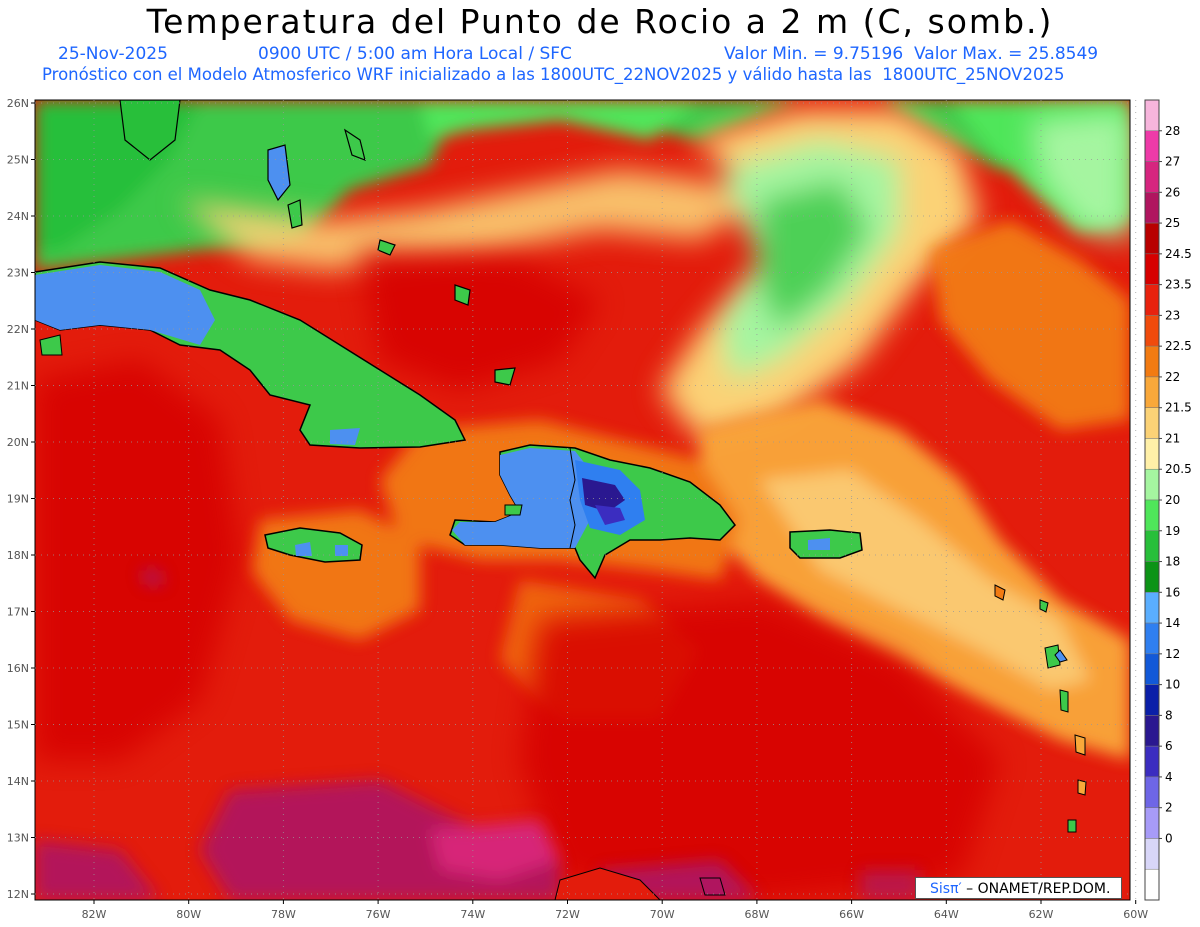 This screenshot has width=1200, height=927. I want to click on hispaniola, so click(592, 512).